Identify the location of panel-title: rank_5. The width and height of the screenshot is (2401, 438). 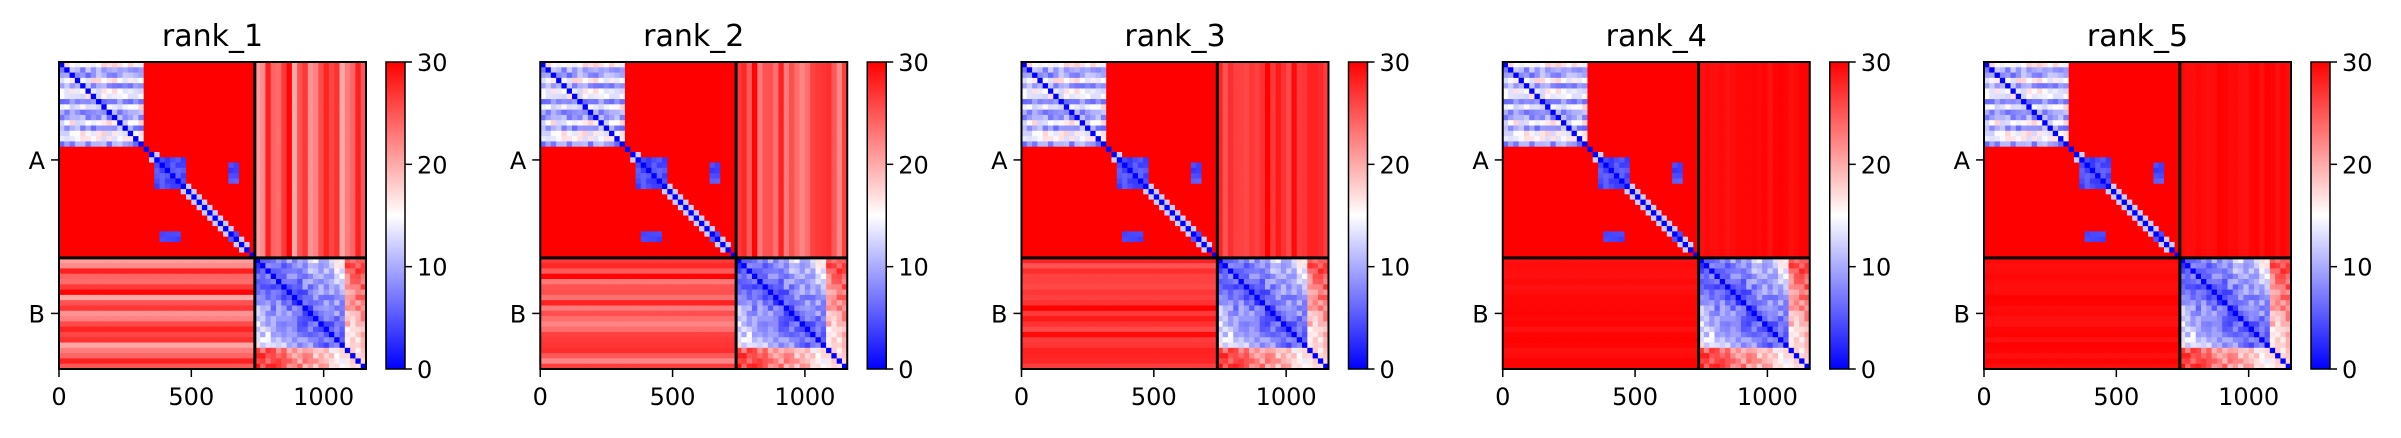
(2137, 36).